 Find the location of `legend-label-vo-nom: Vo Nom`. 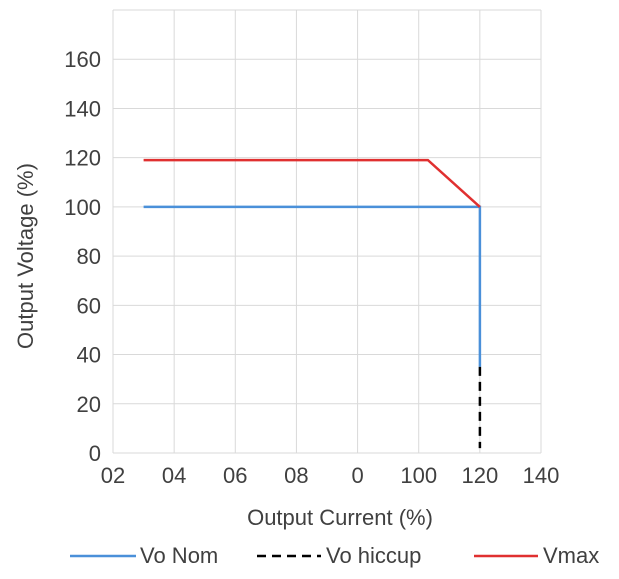

legend-label-vo-nom: Vo Nom is located at coordinates (179, 555).